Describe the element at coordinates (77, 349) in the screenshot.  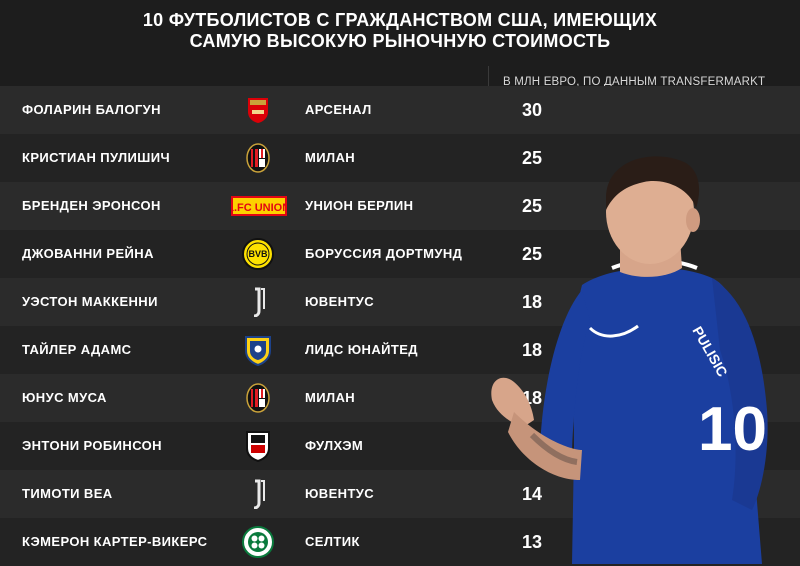
I see `player-name: ТАЙЛЕР АДАМС` at that location.